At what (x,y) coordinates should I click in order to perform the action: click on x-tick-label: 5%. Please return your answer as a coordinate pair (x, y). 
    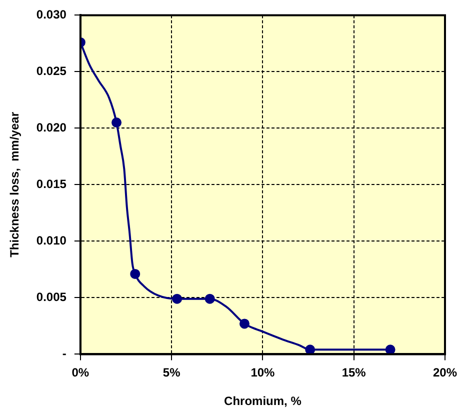
    Looking at the image, I should click on (171, 373).